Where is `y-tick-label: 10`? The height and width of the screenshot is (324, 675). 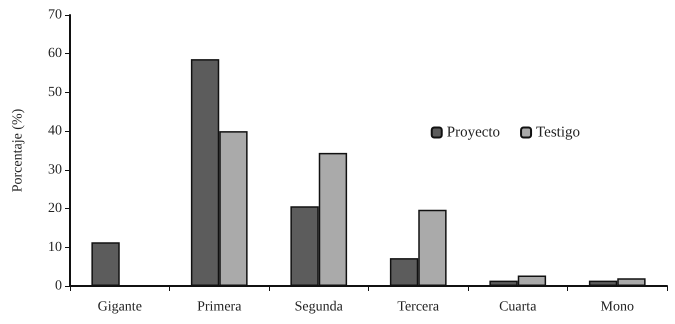
y-tick-label: 10 is located at coordinates (55, 247).